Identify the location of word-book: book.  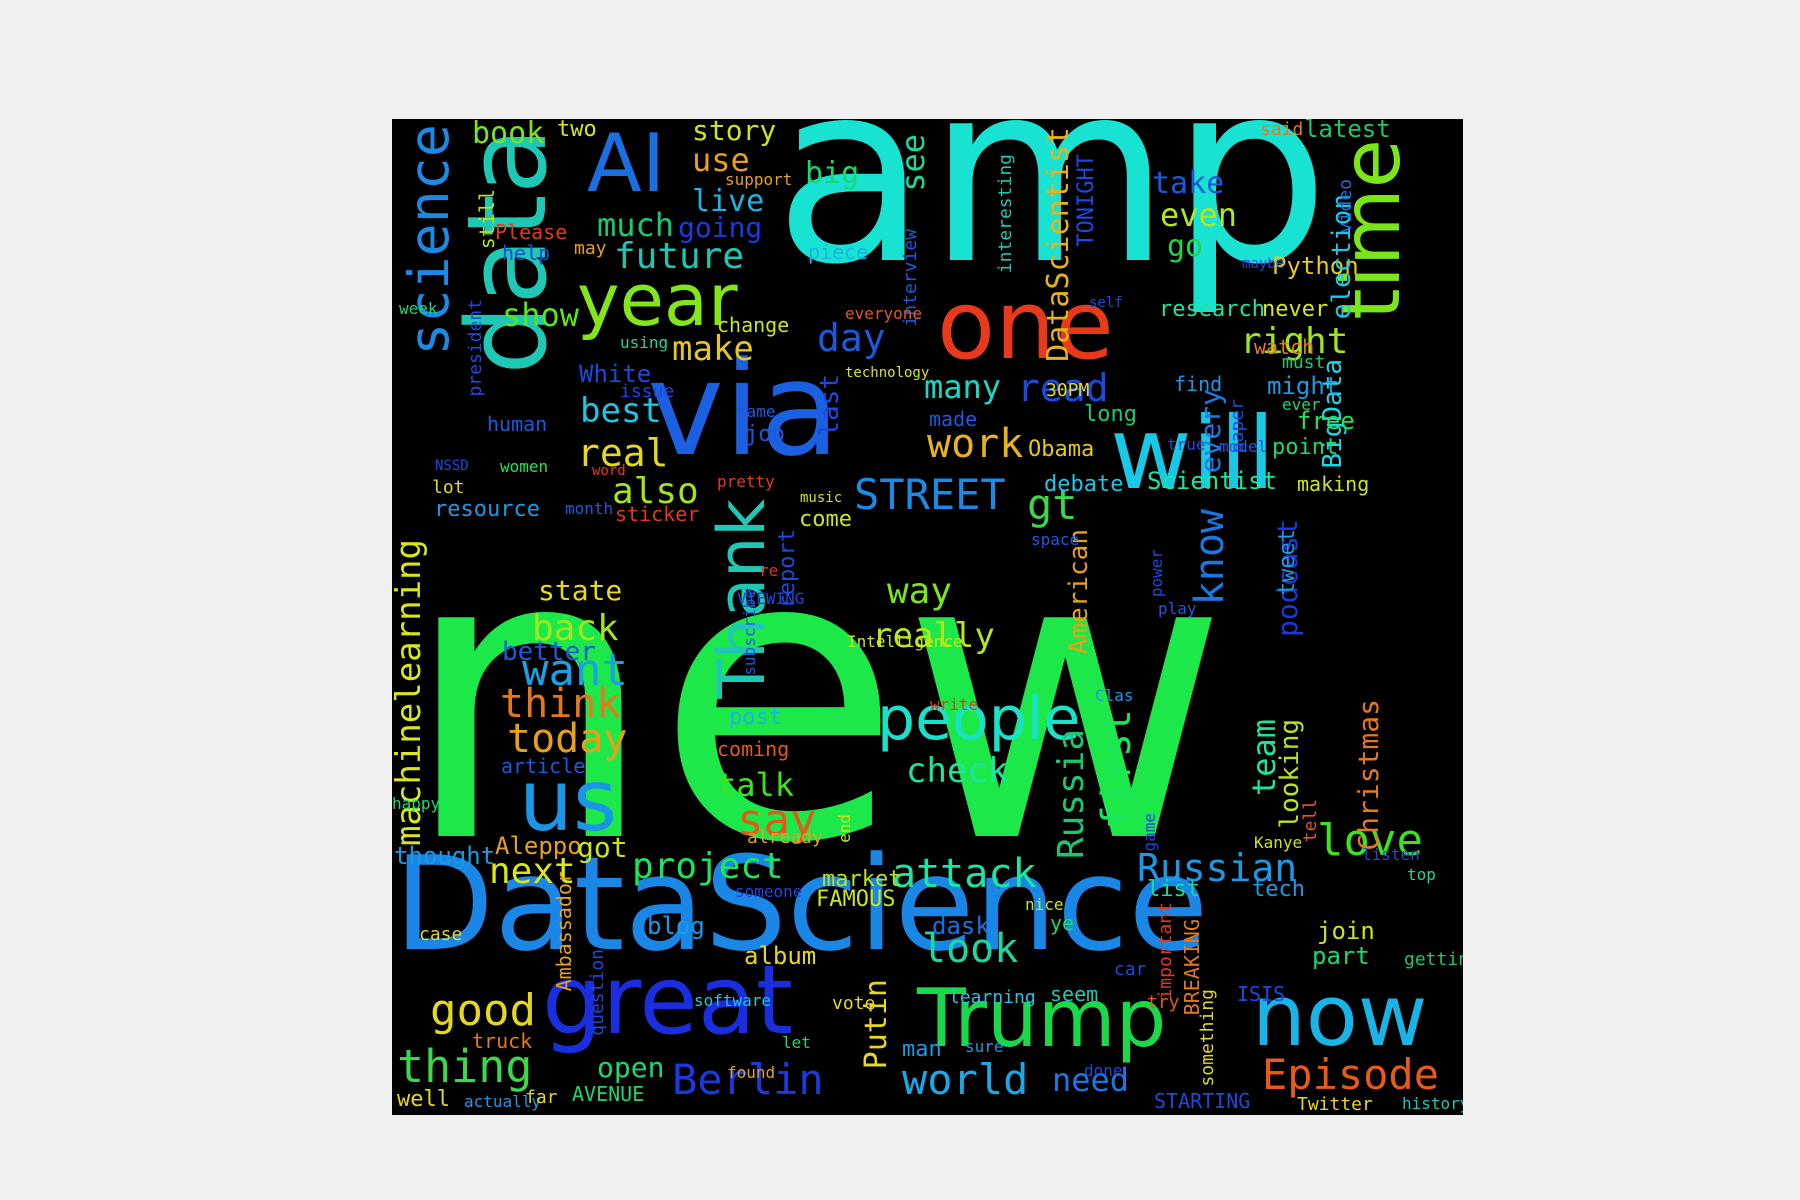
(508, 135).